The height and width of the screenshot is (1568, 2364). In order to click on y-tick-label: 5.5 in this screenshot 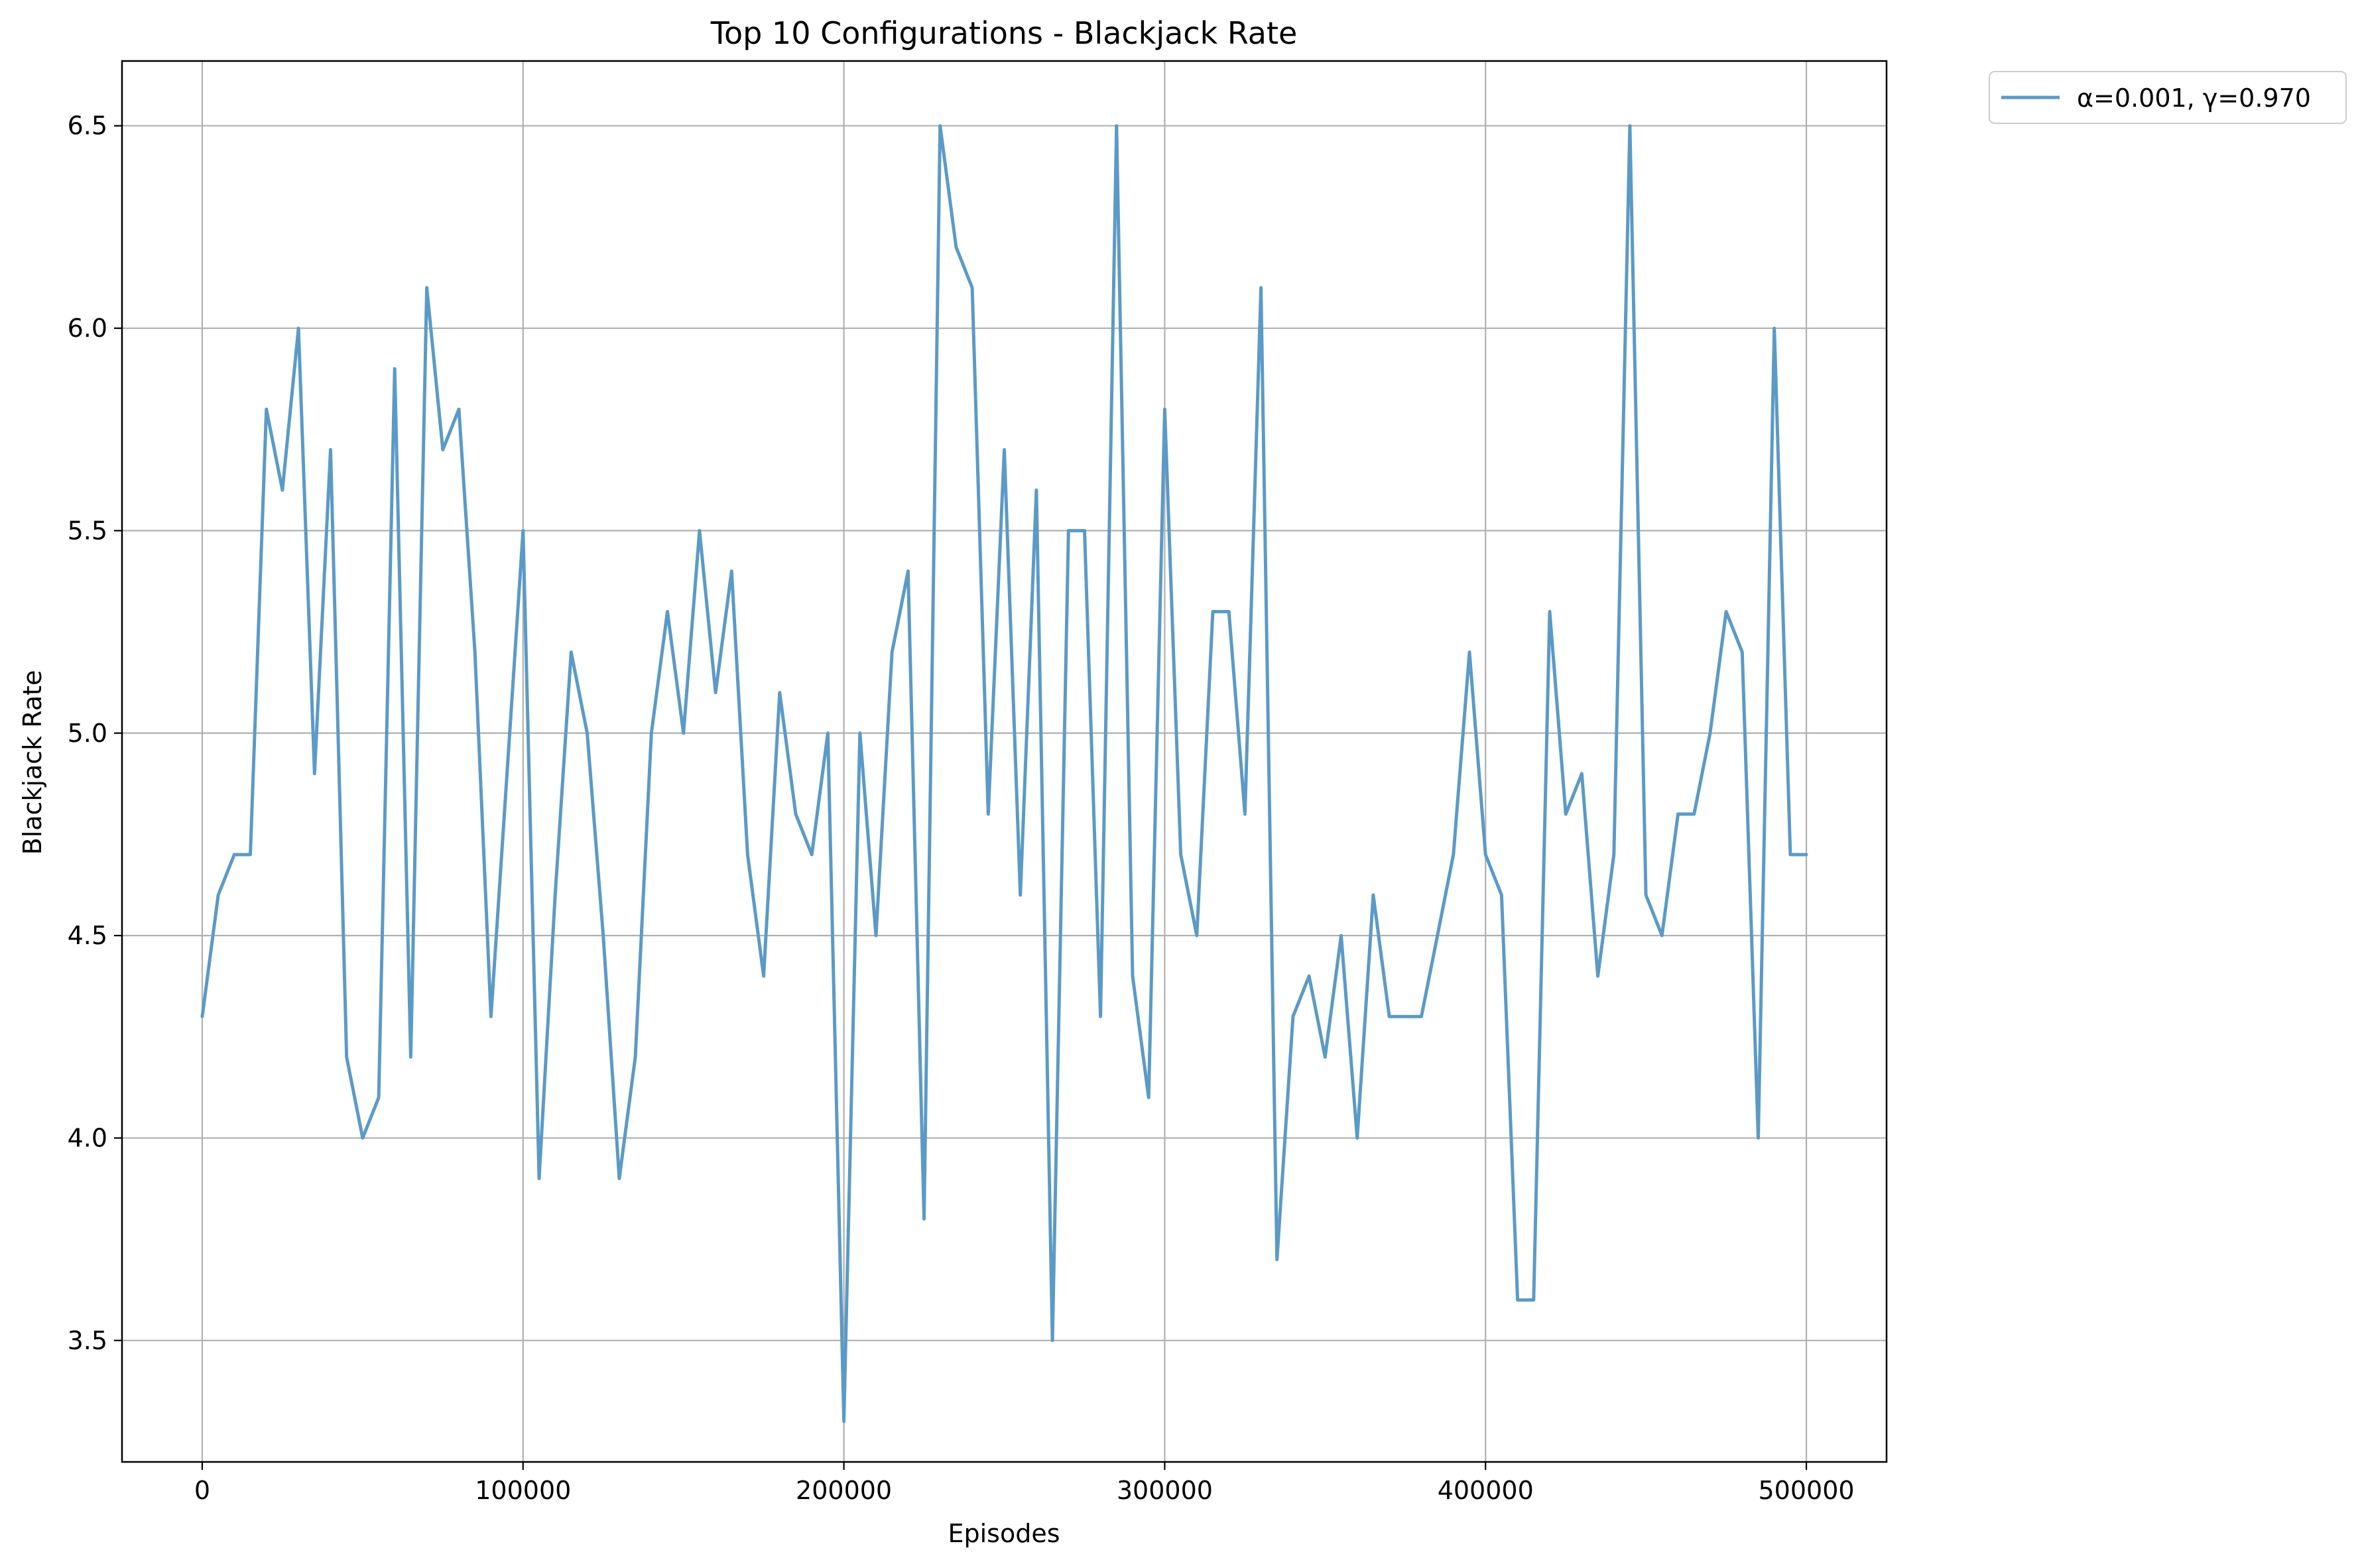, I will do `click(87, 530)`.